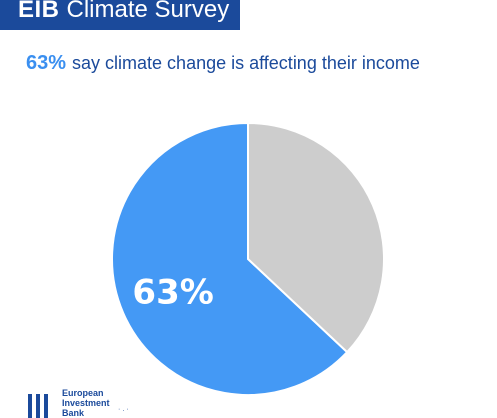 This screenshot has height=418, width=497. Describe the element at coordinates (148, 11) in the screenshot. I see `survey-title: Climate Survey` at that location.